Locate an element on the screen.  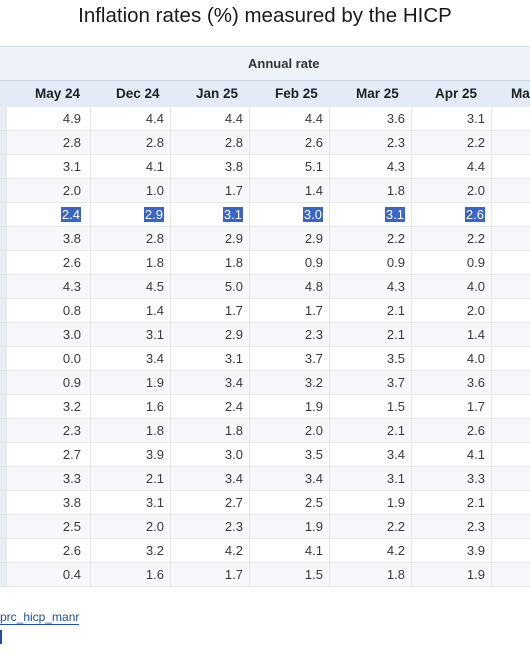
table-row: 2.5 2.0 2.3 1.9 2.2 2.3 is located at coordinates (265, 527).